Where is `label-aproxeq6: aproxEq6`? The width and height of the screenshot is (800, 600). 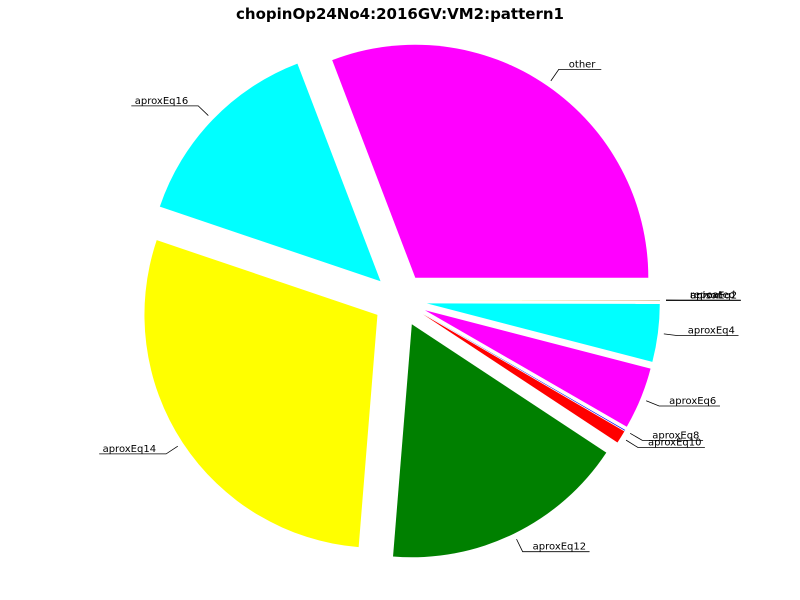
label-aproxeq6: aproxEq6 is located at coordinates (692, 401).